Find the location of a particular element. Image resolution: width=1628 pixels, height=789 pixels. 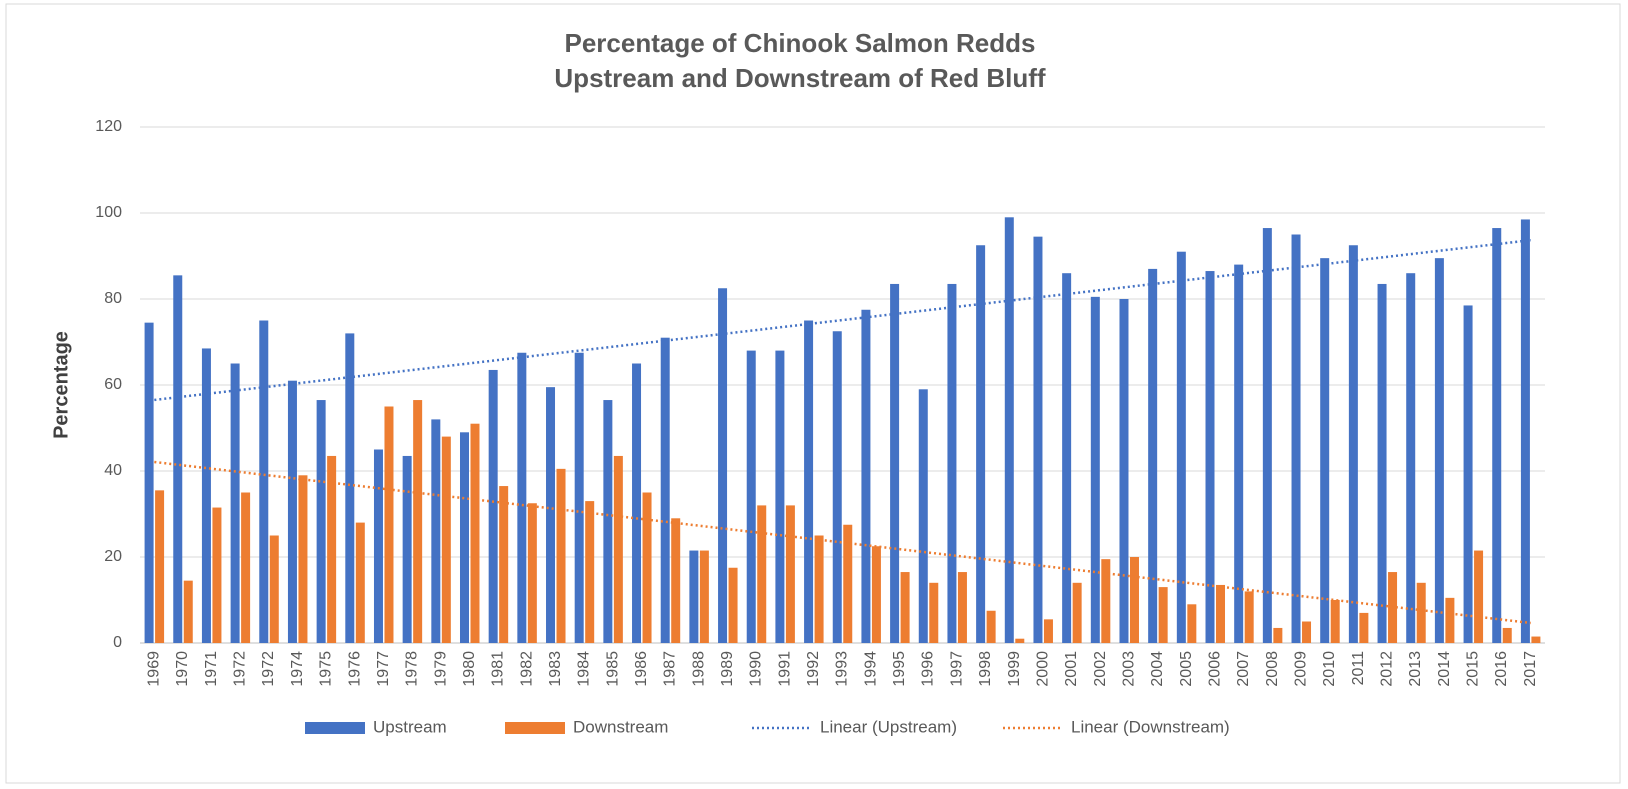

legend-label: Downstream is located at coordinates (620, 726).